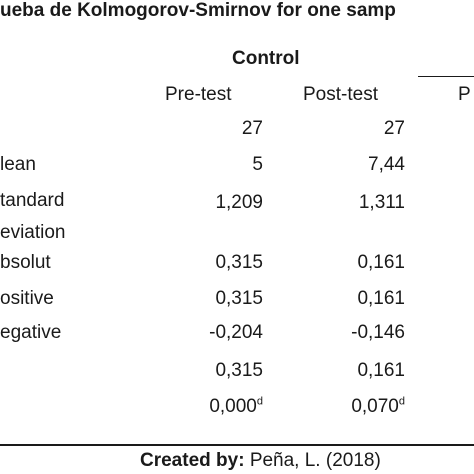 This screenshot has width=474, height=474. I want to click on cell-pre-significance: 0,000d, so click(236, 407).